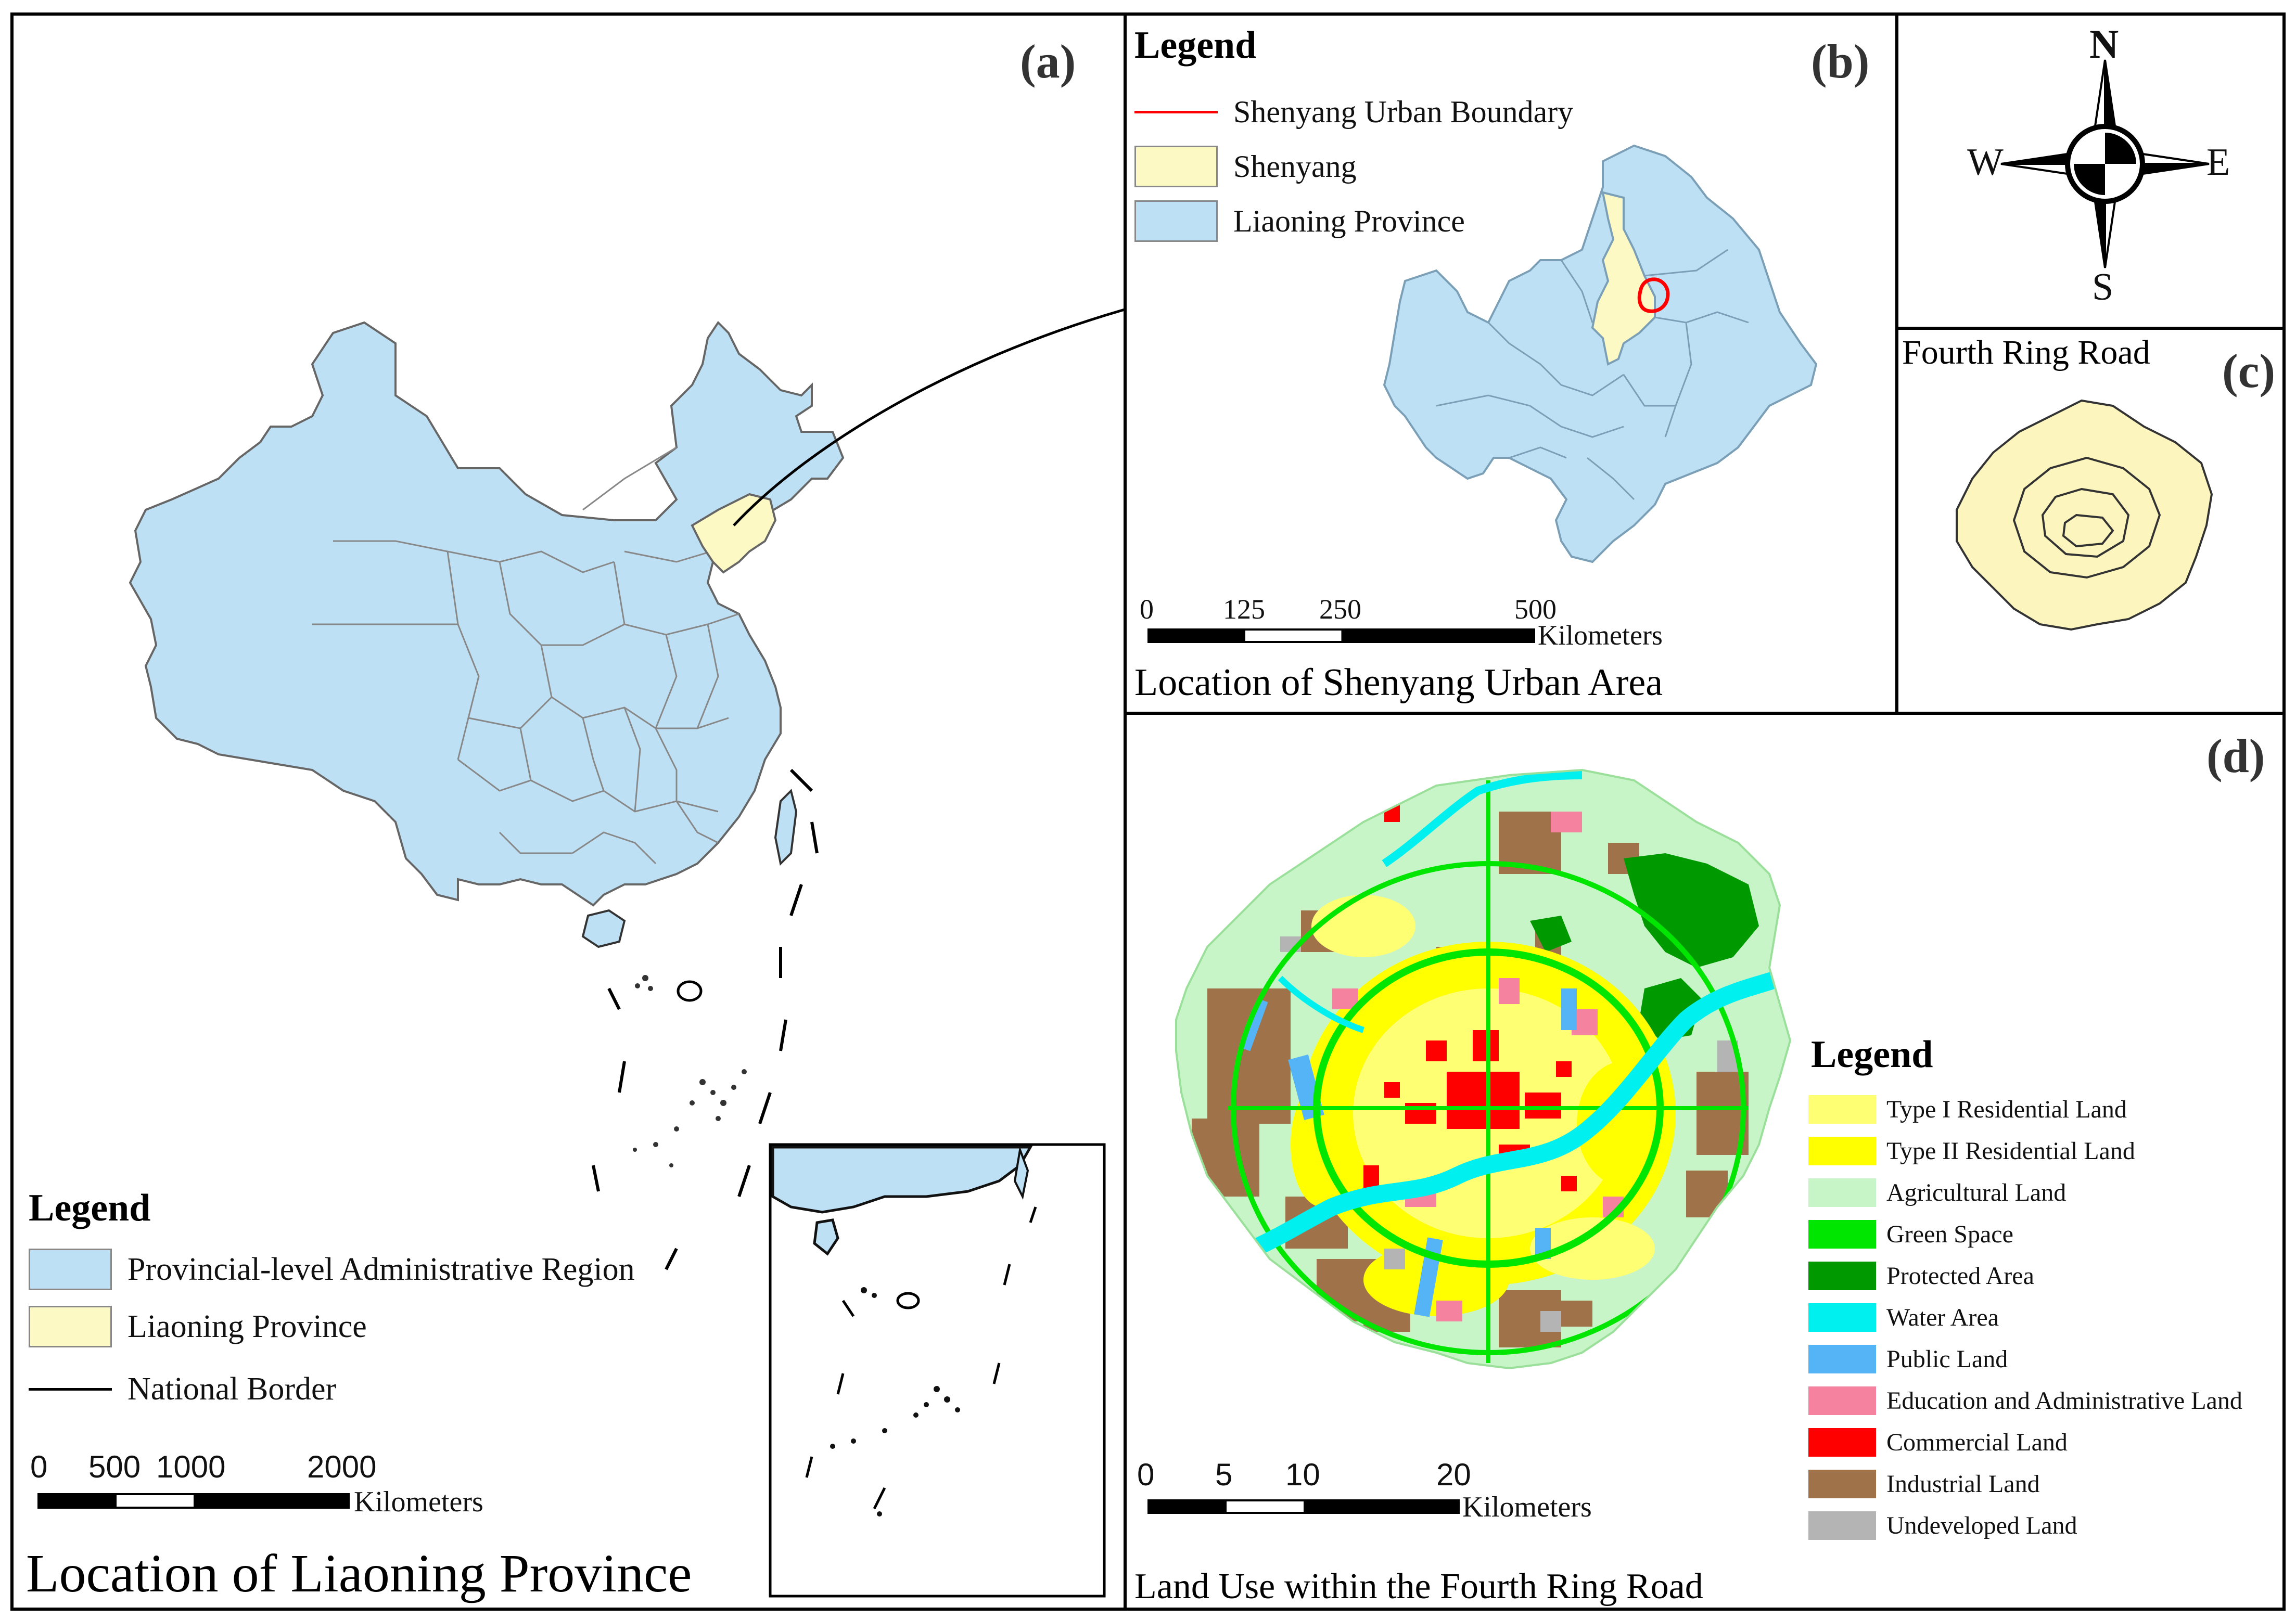 The width and height of the screenshot is (2296, 1619). What do you see at coordinates (2026, 352) in the screenshot?
I see `panel-c-title: Fourth Ring Road` at bounding box center [2026, 352].